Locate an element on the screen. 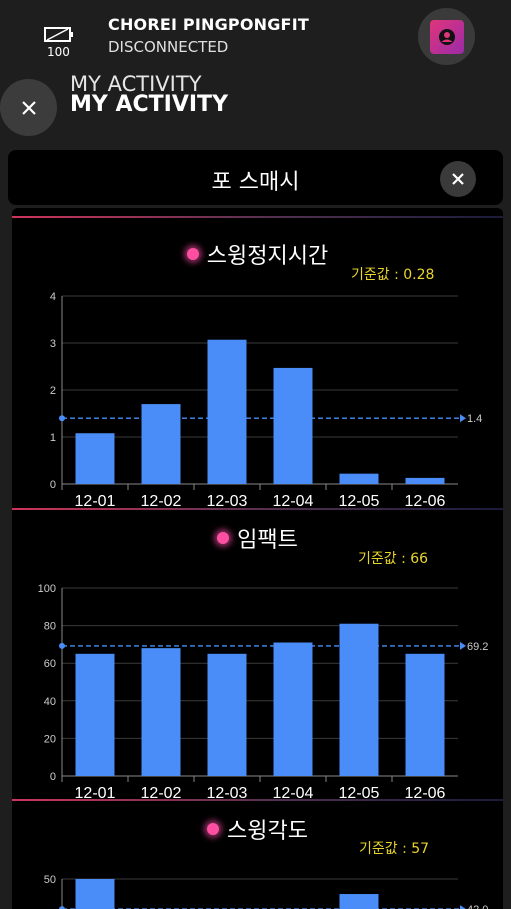 The height and width of the screenshot is (909, 511). close-button is located at coordinates (28, 107).